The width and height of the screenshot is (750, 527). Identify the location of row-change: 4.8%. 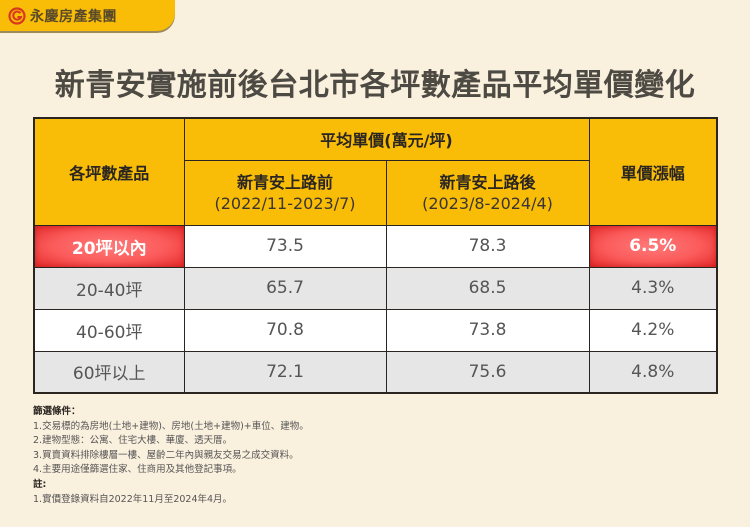
(653, 372).